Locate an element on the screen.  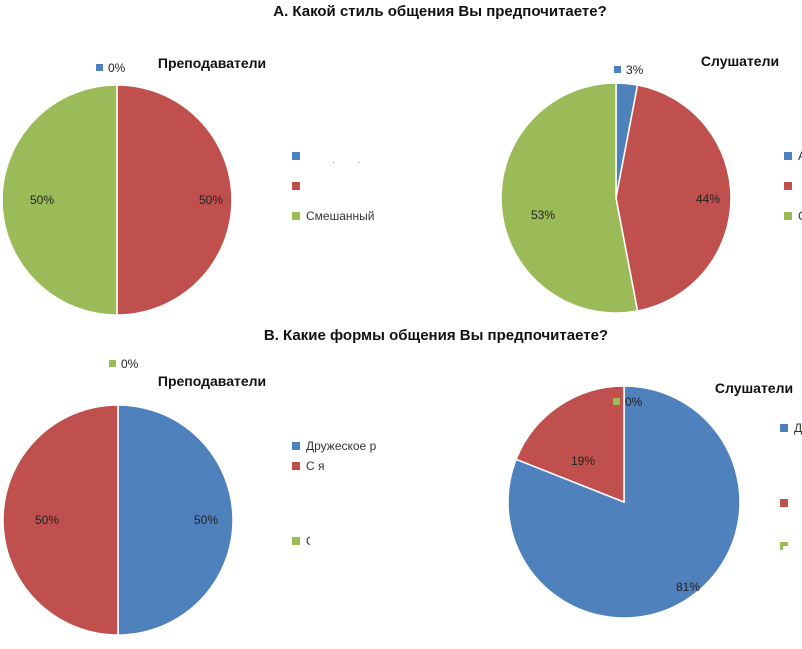
data-label-3-1: 19% is located at coordinates (583, 461).